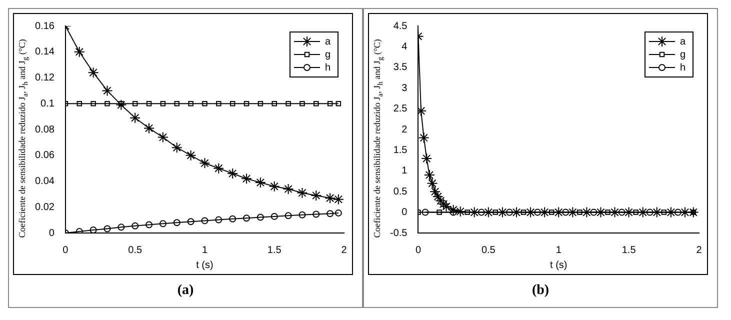 The image size is (731, 320). I want to click on y-tick-label: -0.5, so click(399, 233).